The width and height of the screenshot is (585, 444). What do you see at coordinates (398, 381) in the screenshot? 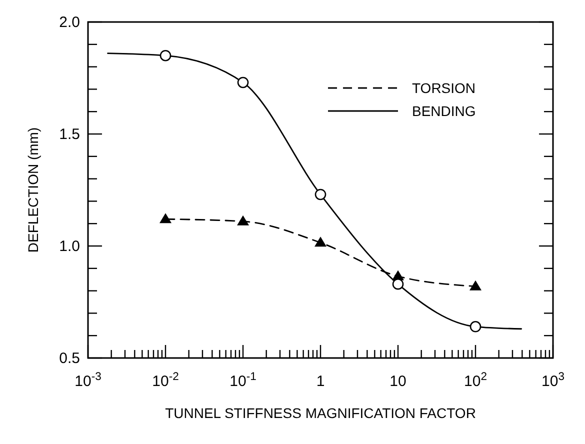
I see `x-tick-label: 10` at bounding box center [398, 381].